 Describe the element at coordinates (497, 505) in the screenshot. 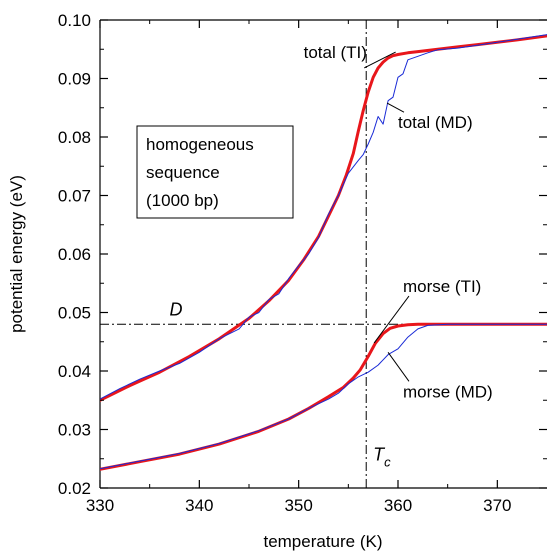

I see `x-tick-label: 370` at that location.